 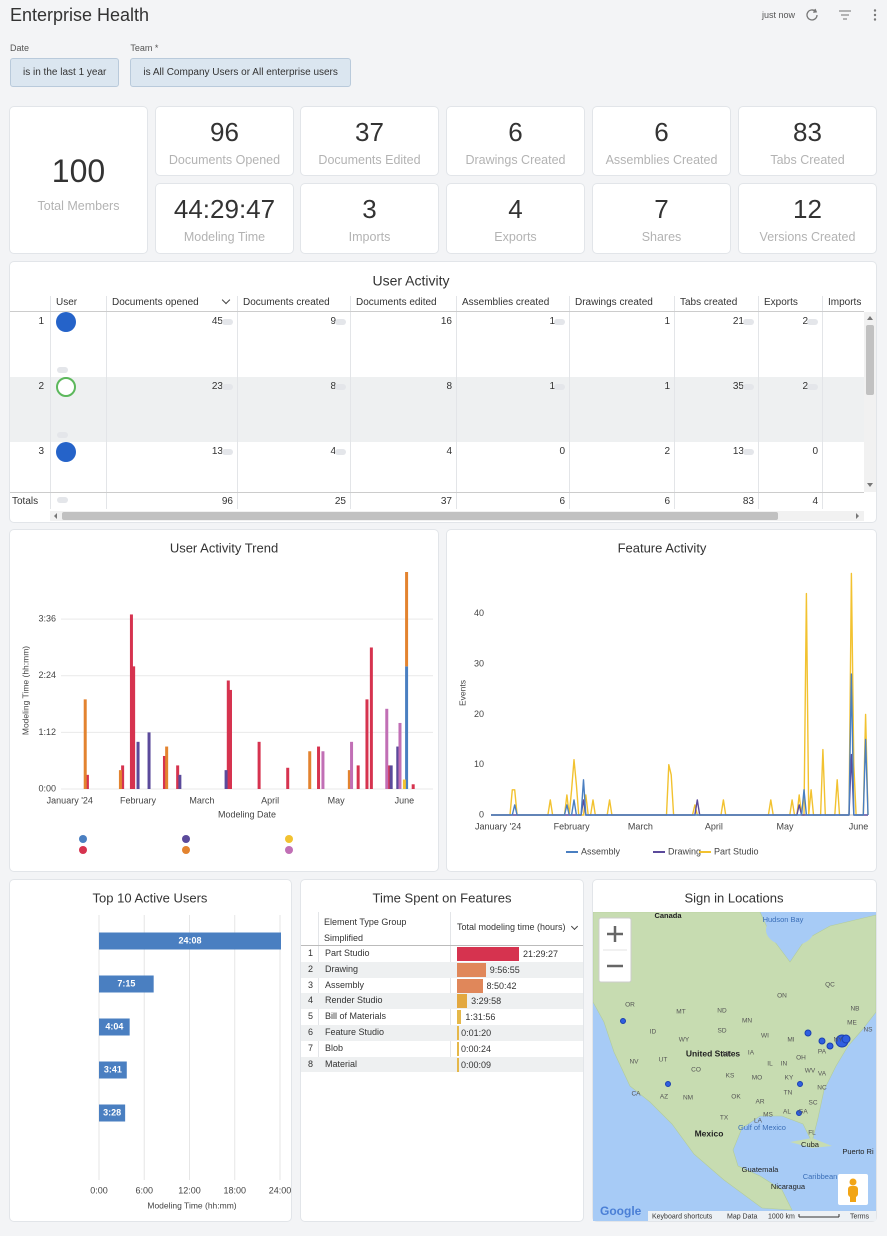 What do you see at coordinates (845, 302) in the screenshot?
I see `column-header: Imports` at bounding box center [845, 302].